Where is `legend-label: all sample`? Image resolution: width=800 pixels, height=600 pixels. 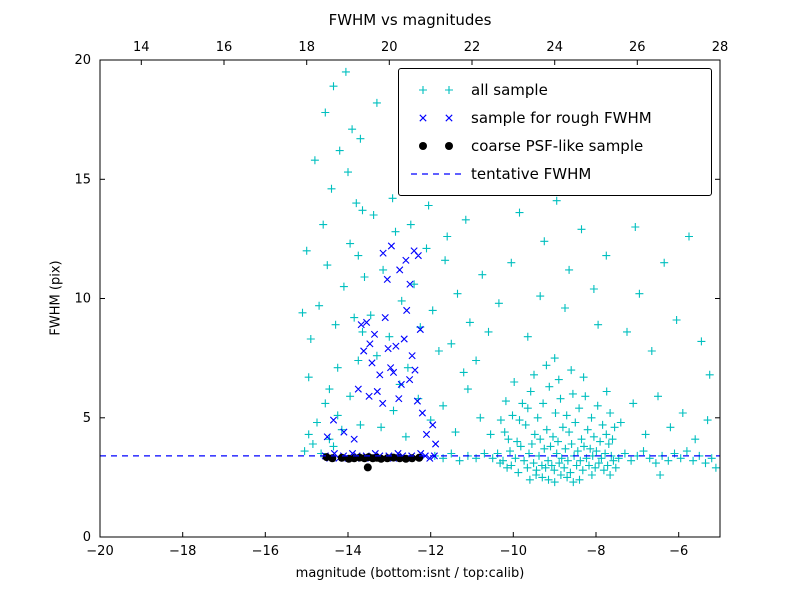 legend-label: all sample is located at coordinates (509, 90).